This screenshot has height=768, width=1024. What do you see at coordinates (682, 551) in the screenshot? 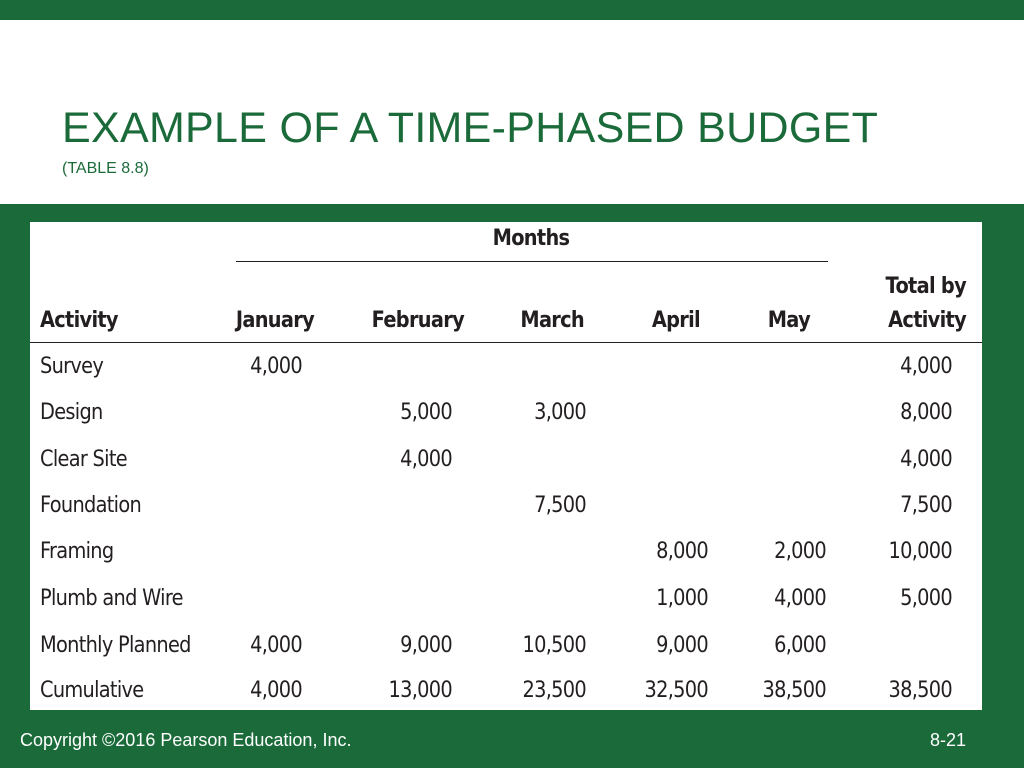
I see `cell-april: 8,000` at bounding box center [682, 551].